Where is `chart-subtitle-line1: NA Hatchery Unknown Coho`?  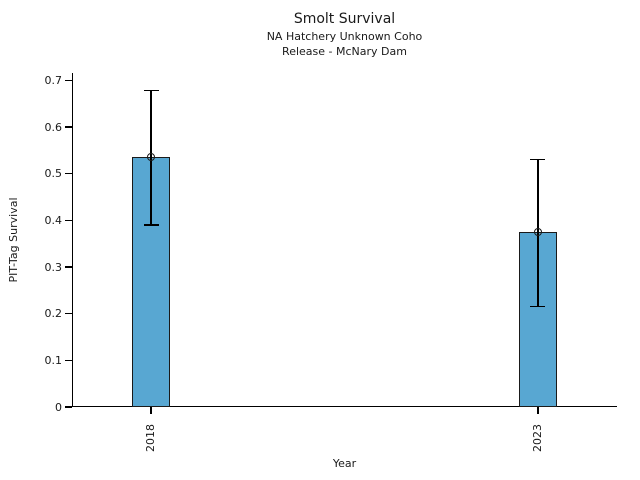
chart-subtitle-line1: NA Hatchery Unknown Coho is located at coordinates (344, 36).